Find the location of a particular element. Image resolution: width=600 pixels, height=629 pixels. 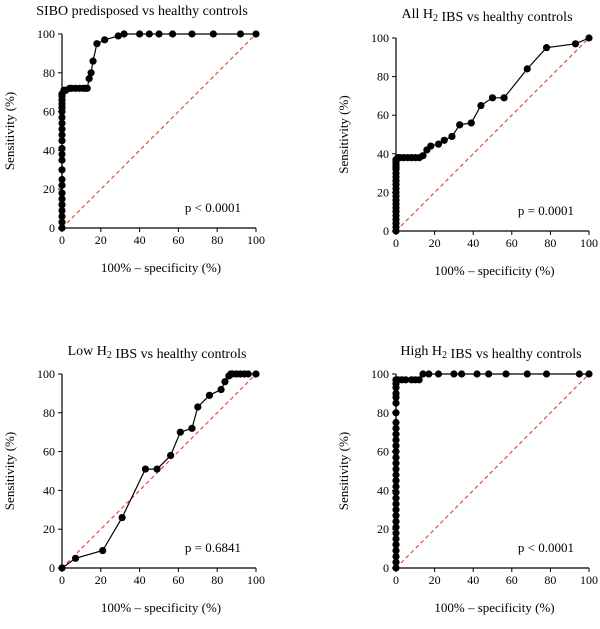

x-axis-label: 100% – specificity (%) is located at coordinates (494, 607).